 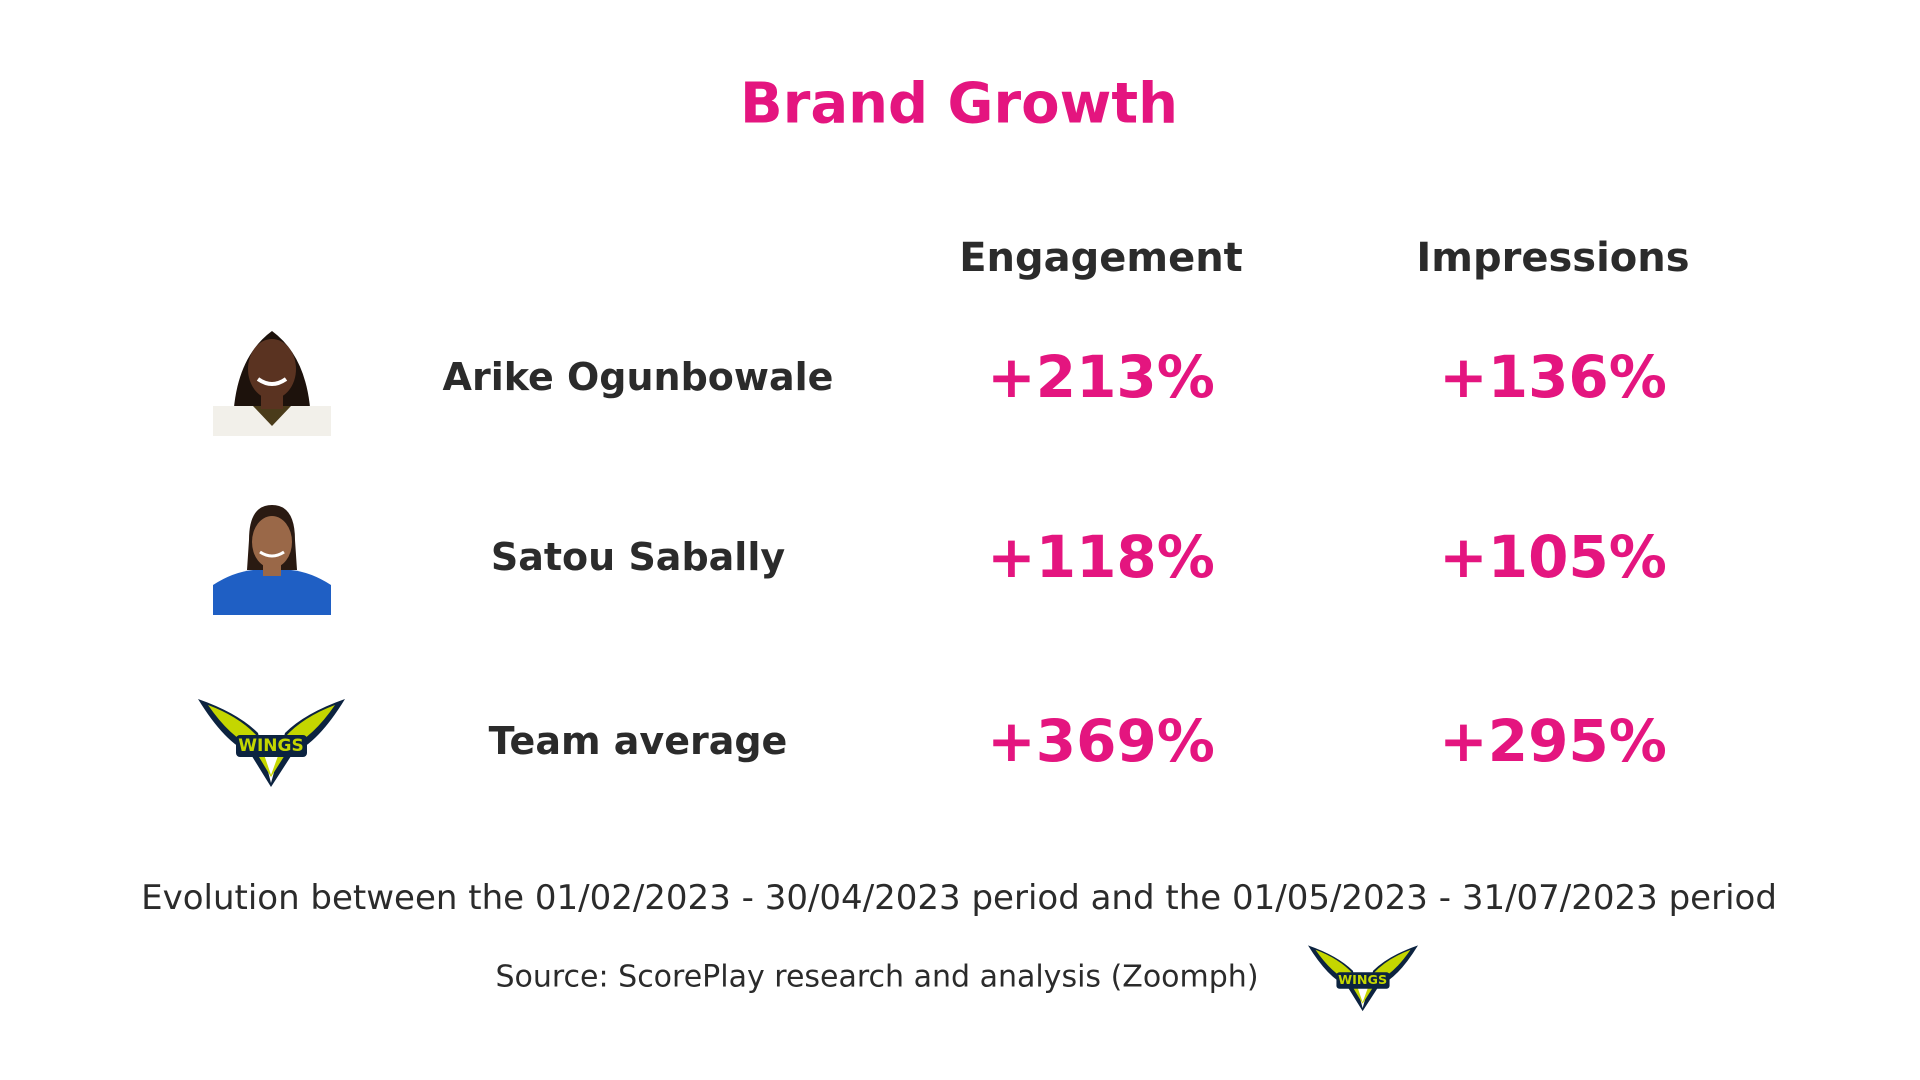 What do you see at coordinates (638, 741) in the screenshot?
I see `row-name: Team average` at bounding box center [638, 741].